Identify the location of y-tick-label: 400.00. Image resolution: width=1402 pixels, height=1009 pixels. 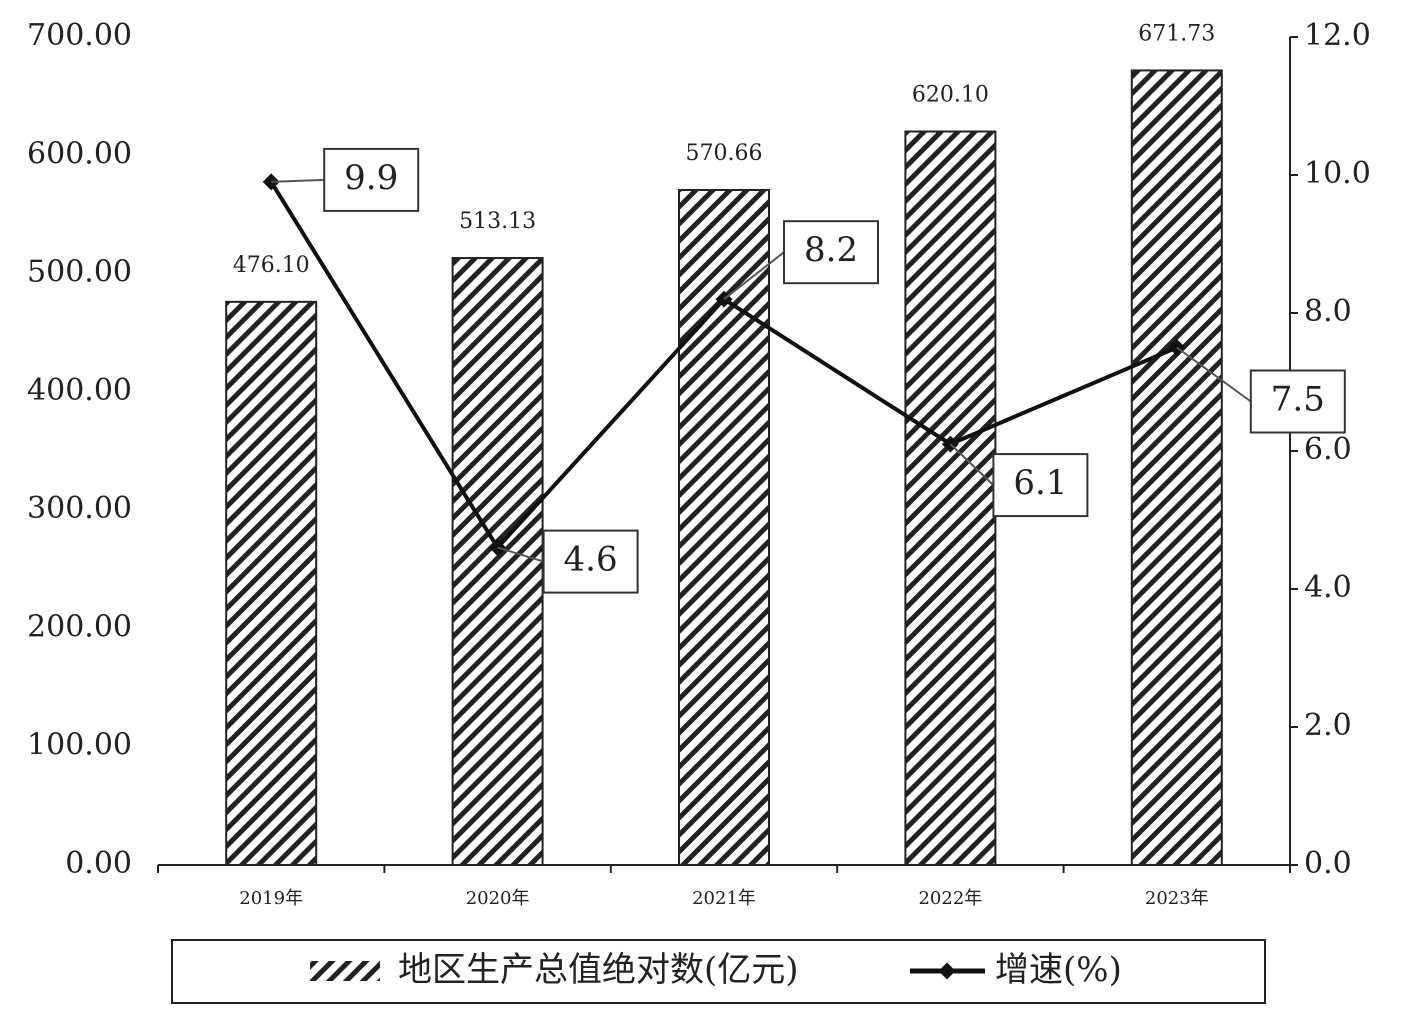
(79, 390).